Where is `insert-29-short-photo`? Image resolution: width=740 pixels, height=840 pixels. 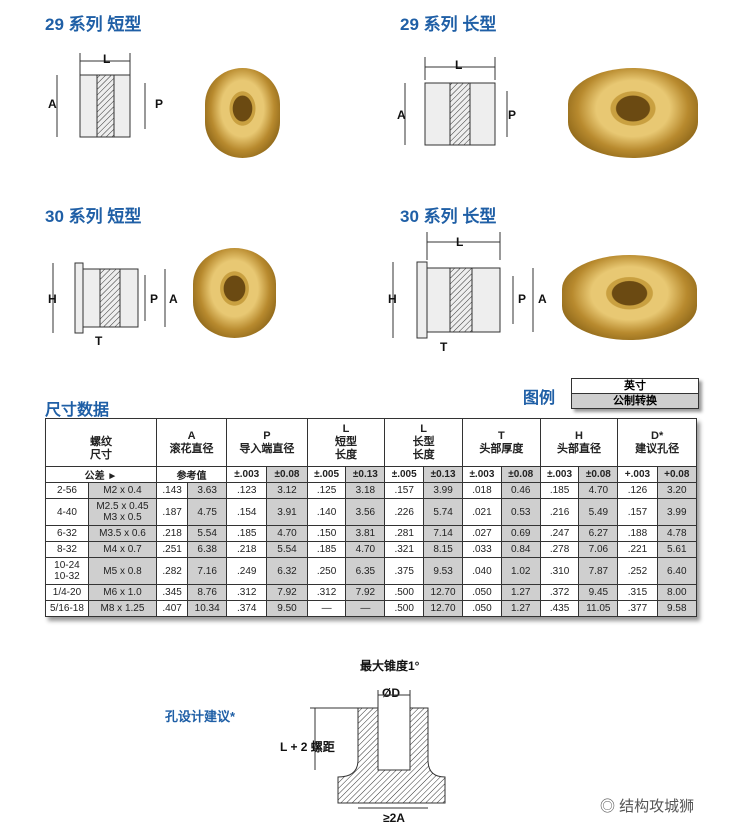 insert-29-short-photo is located at coordinates (242, 113).